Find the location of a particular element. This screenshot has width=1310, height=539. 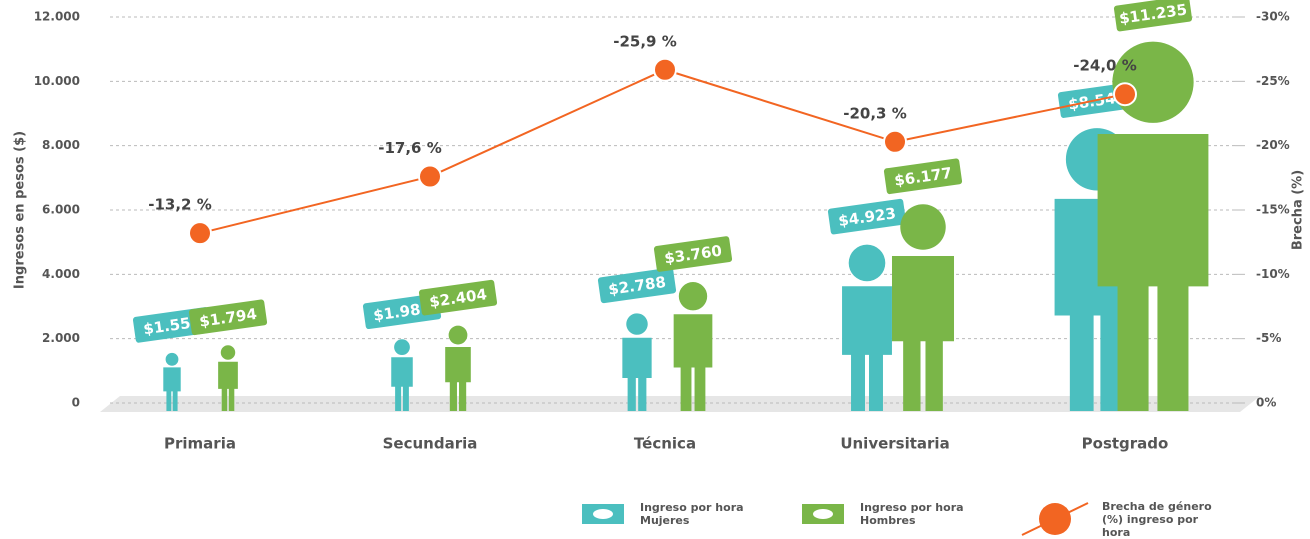

x-tick-label: Técnica is located at coordinates (665, 444).